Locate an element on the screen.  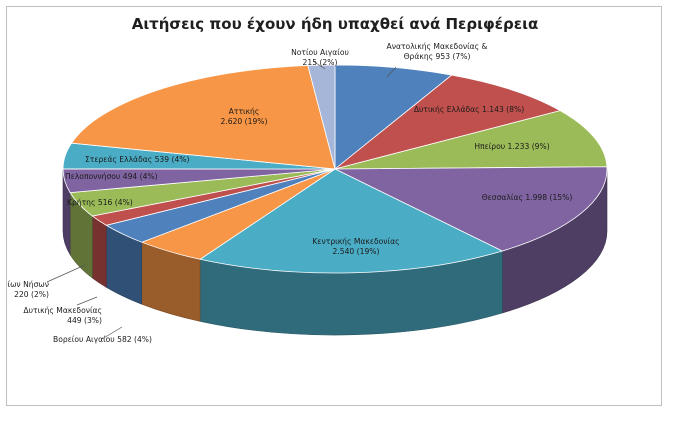
slice-label-9: Πελοποννήσου 494 (4%) is located at coordinates (111, 176).